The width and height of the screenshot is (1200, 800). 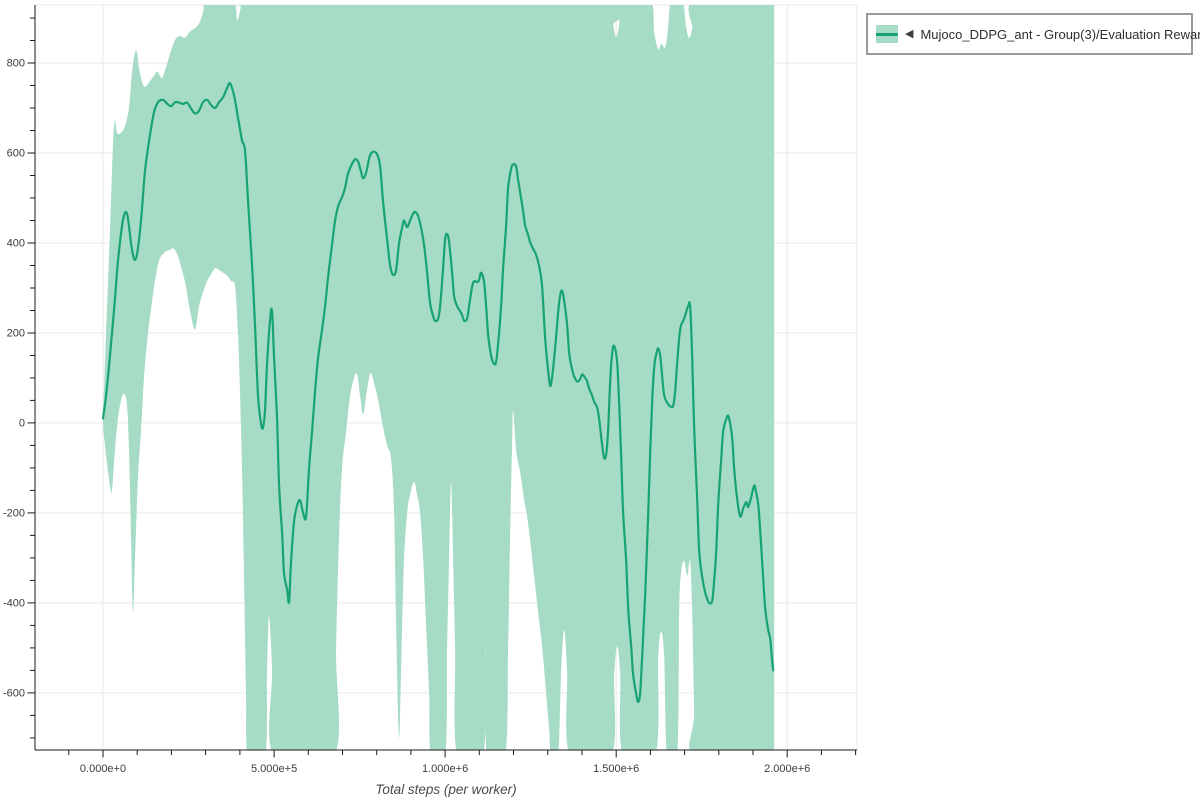 I want to click on svg-text: 0.000e+0, so click(x=103, y=769).